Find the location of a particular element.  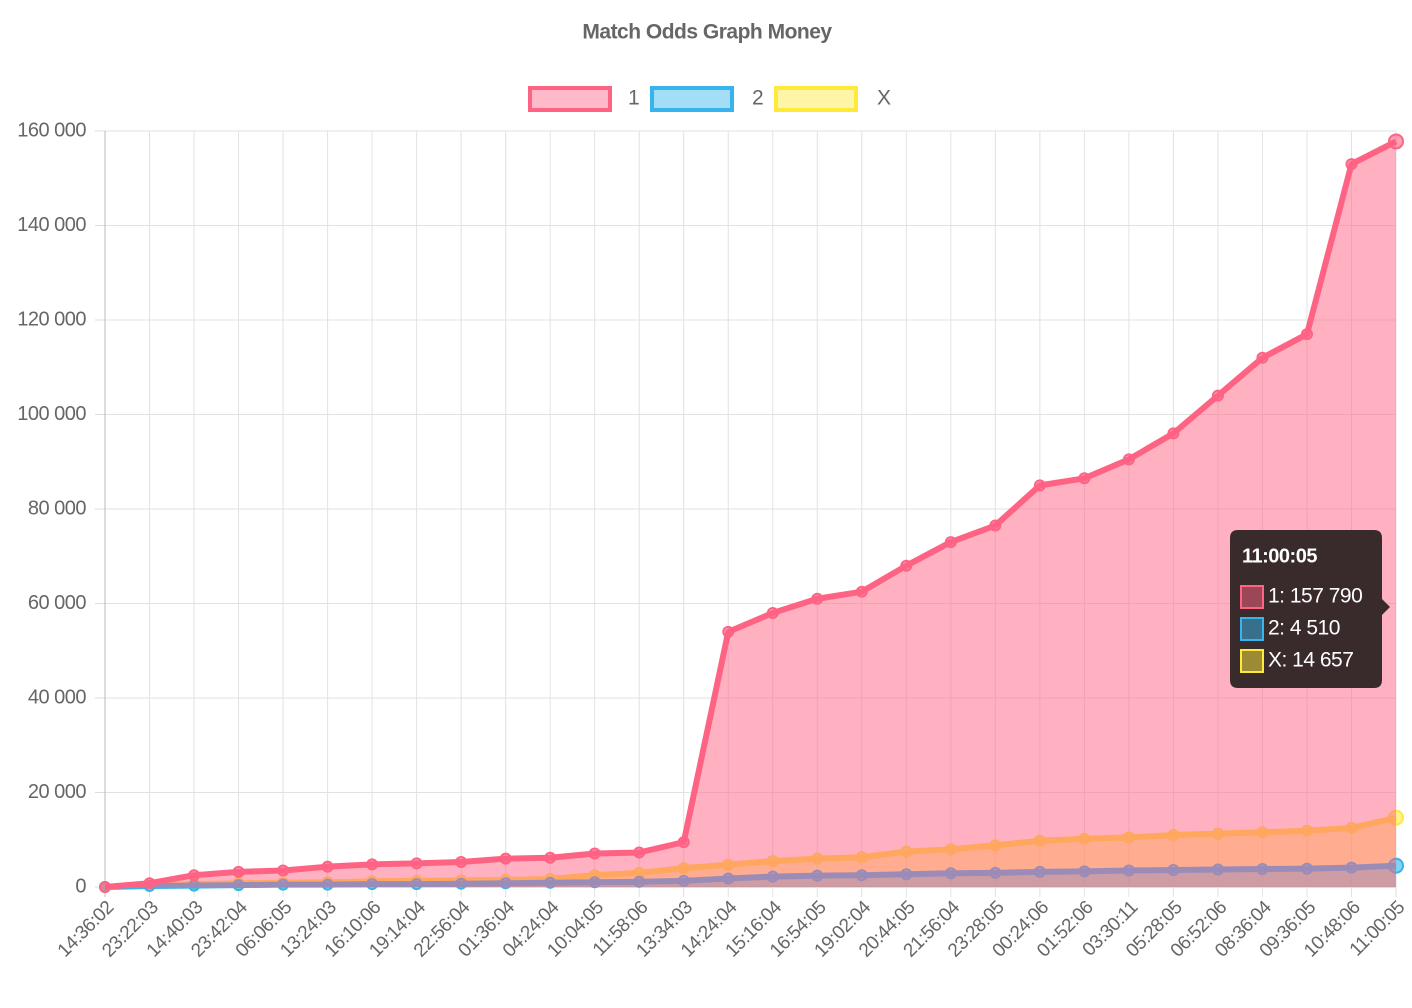

y-tick-label: 60 000 is located at coordinates (57, 603).